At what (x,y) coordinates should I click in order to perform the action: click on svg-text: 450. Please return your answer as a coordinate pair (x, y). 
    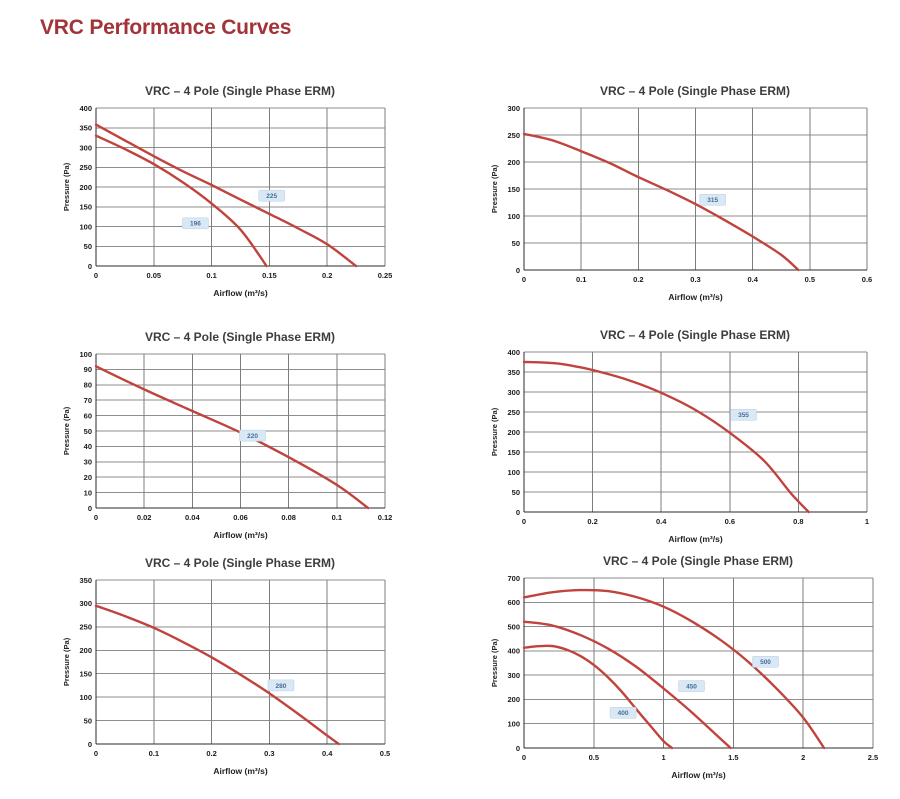
    Looking at the image, I should click on (691, 686).